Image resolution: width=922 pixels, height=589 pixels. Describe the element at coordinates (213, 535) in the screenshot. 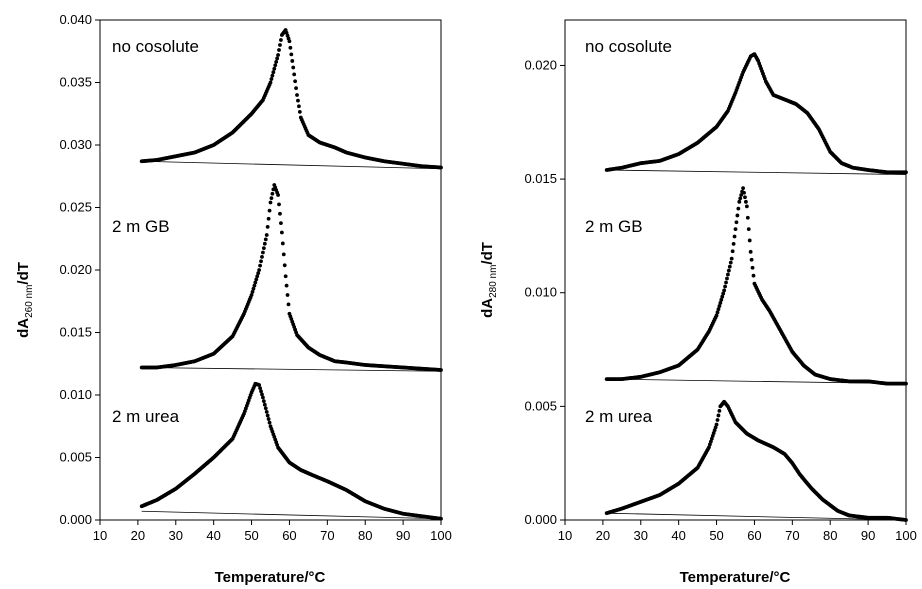

I see `x-tick-label: 40` at that location.